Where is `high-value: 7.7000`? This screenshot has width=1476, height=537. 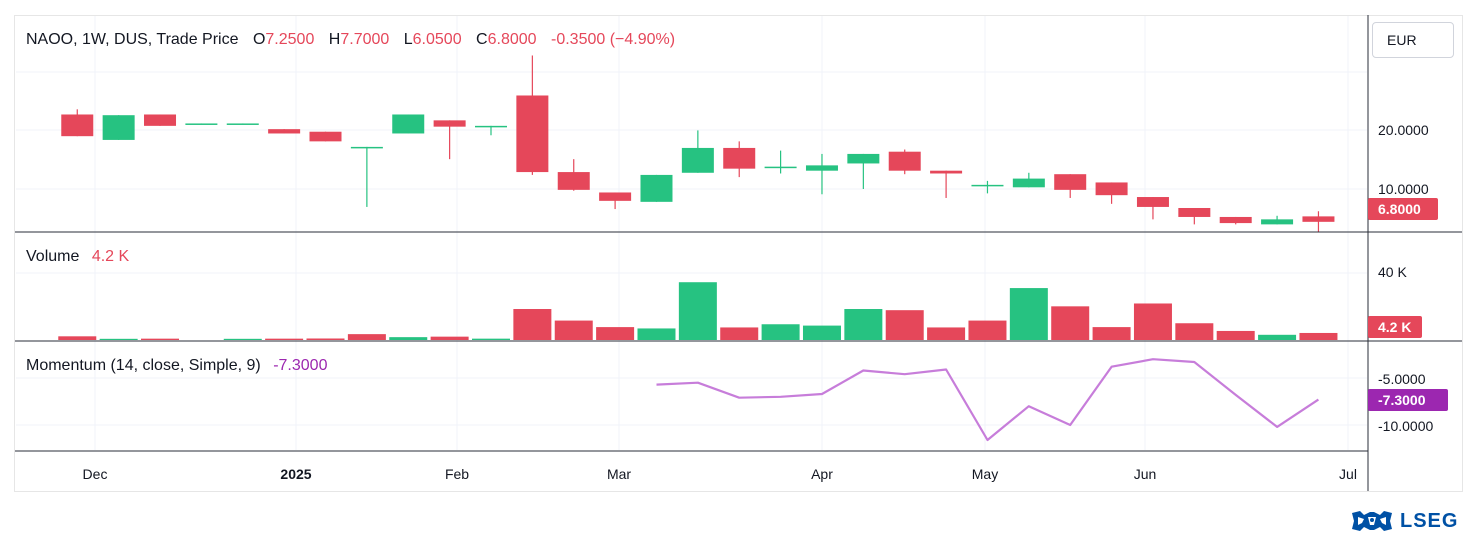
high-value: 7.7000 is located at coordinates (364, 39).